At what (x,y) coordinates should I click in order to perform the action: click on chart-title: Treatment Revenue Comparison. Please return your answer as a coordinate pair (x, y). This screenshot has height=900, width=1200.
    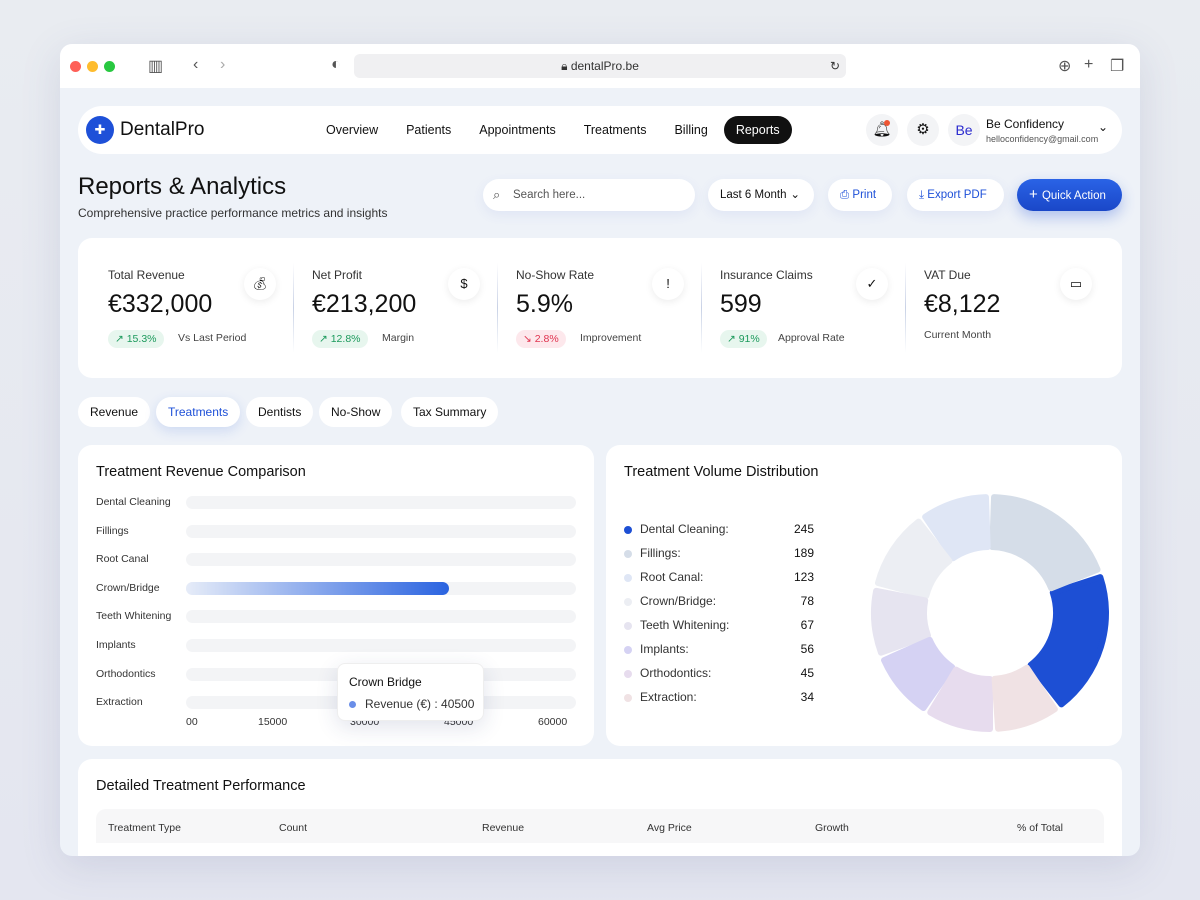
    Looking at the image, I should click on (201, 472).